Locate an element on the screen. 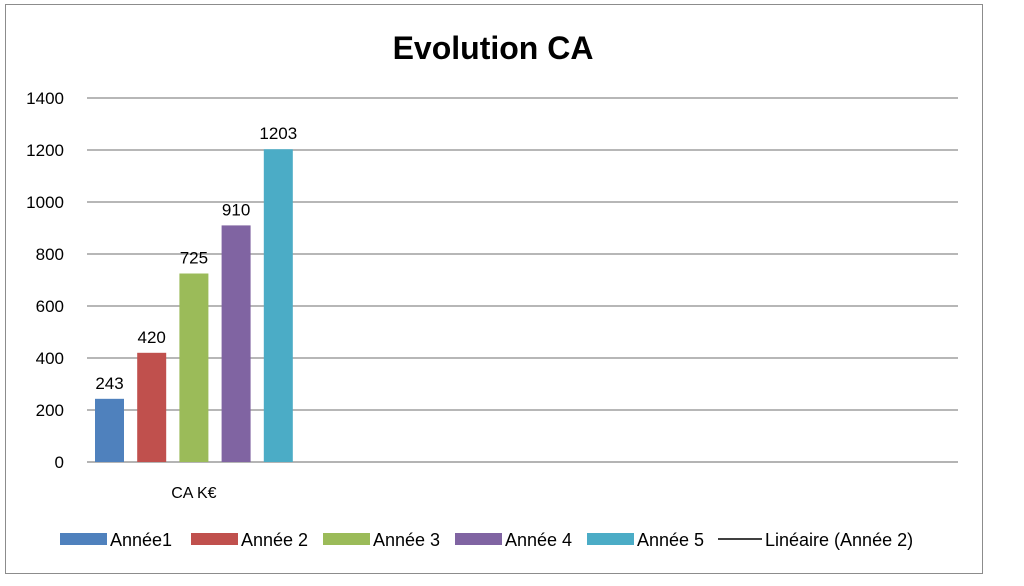  y-tick-label: 400 is located at coordinates (50, 358).